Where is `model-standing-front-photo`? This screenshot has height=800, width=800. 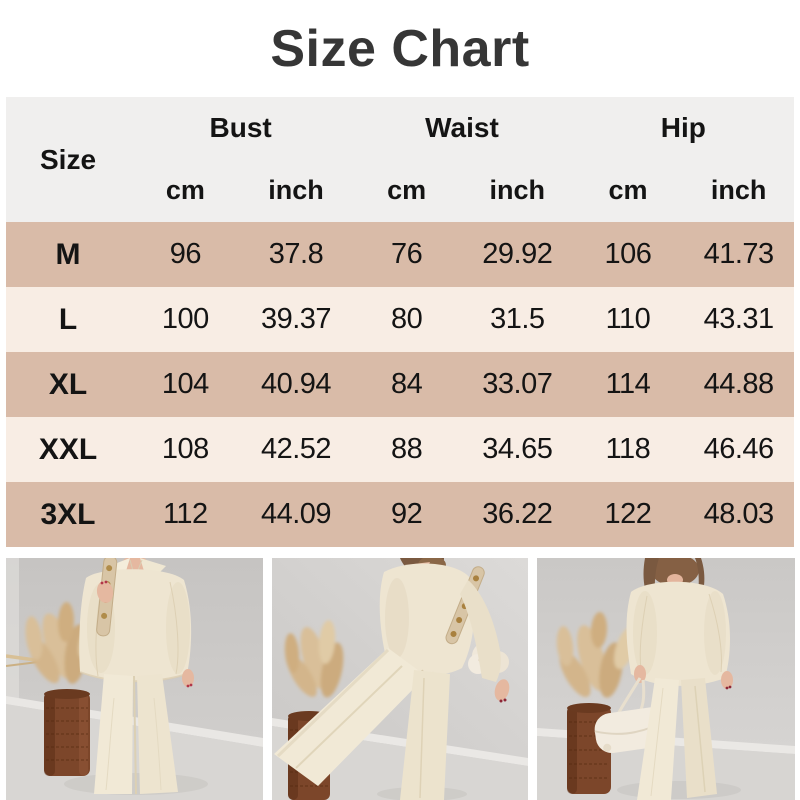
model-standing-front-photo is located at coordinates (134, 679).